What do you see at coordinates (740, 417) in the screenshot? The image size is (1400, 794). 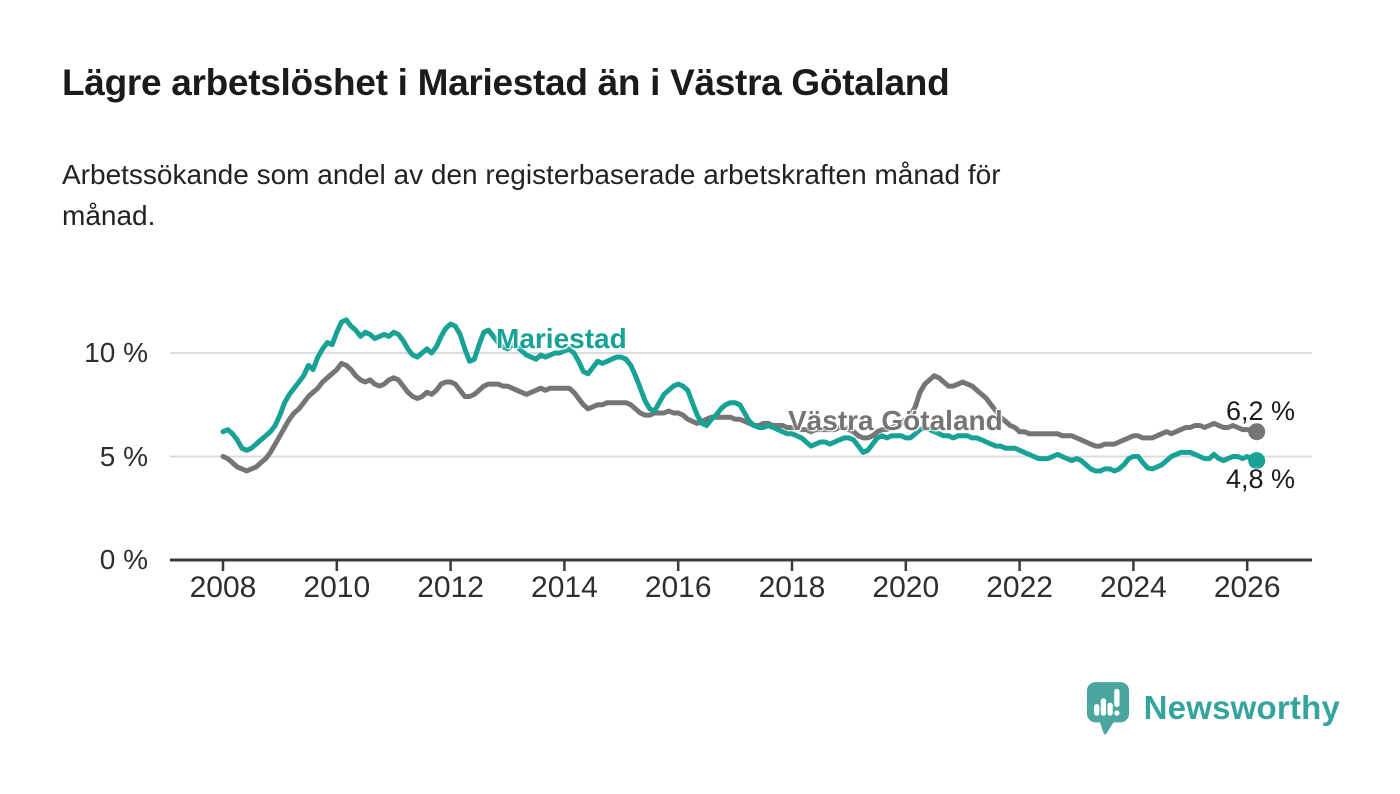 I see `series-line-vastra-gotaland` at bounding box center [740, 417].